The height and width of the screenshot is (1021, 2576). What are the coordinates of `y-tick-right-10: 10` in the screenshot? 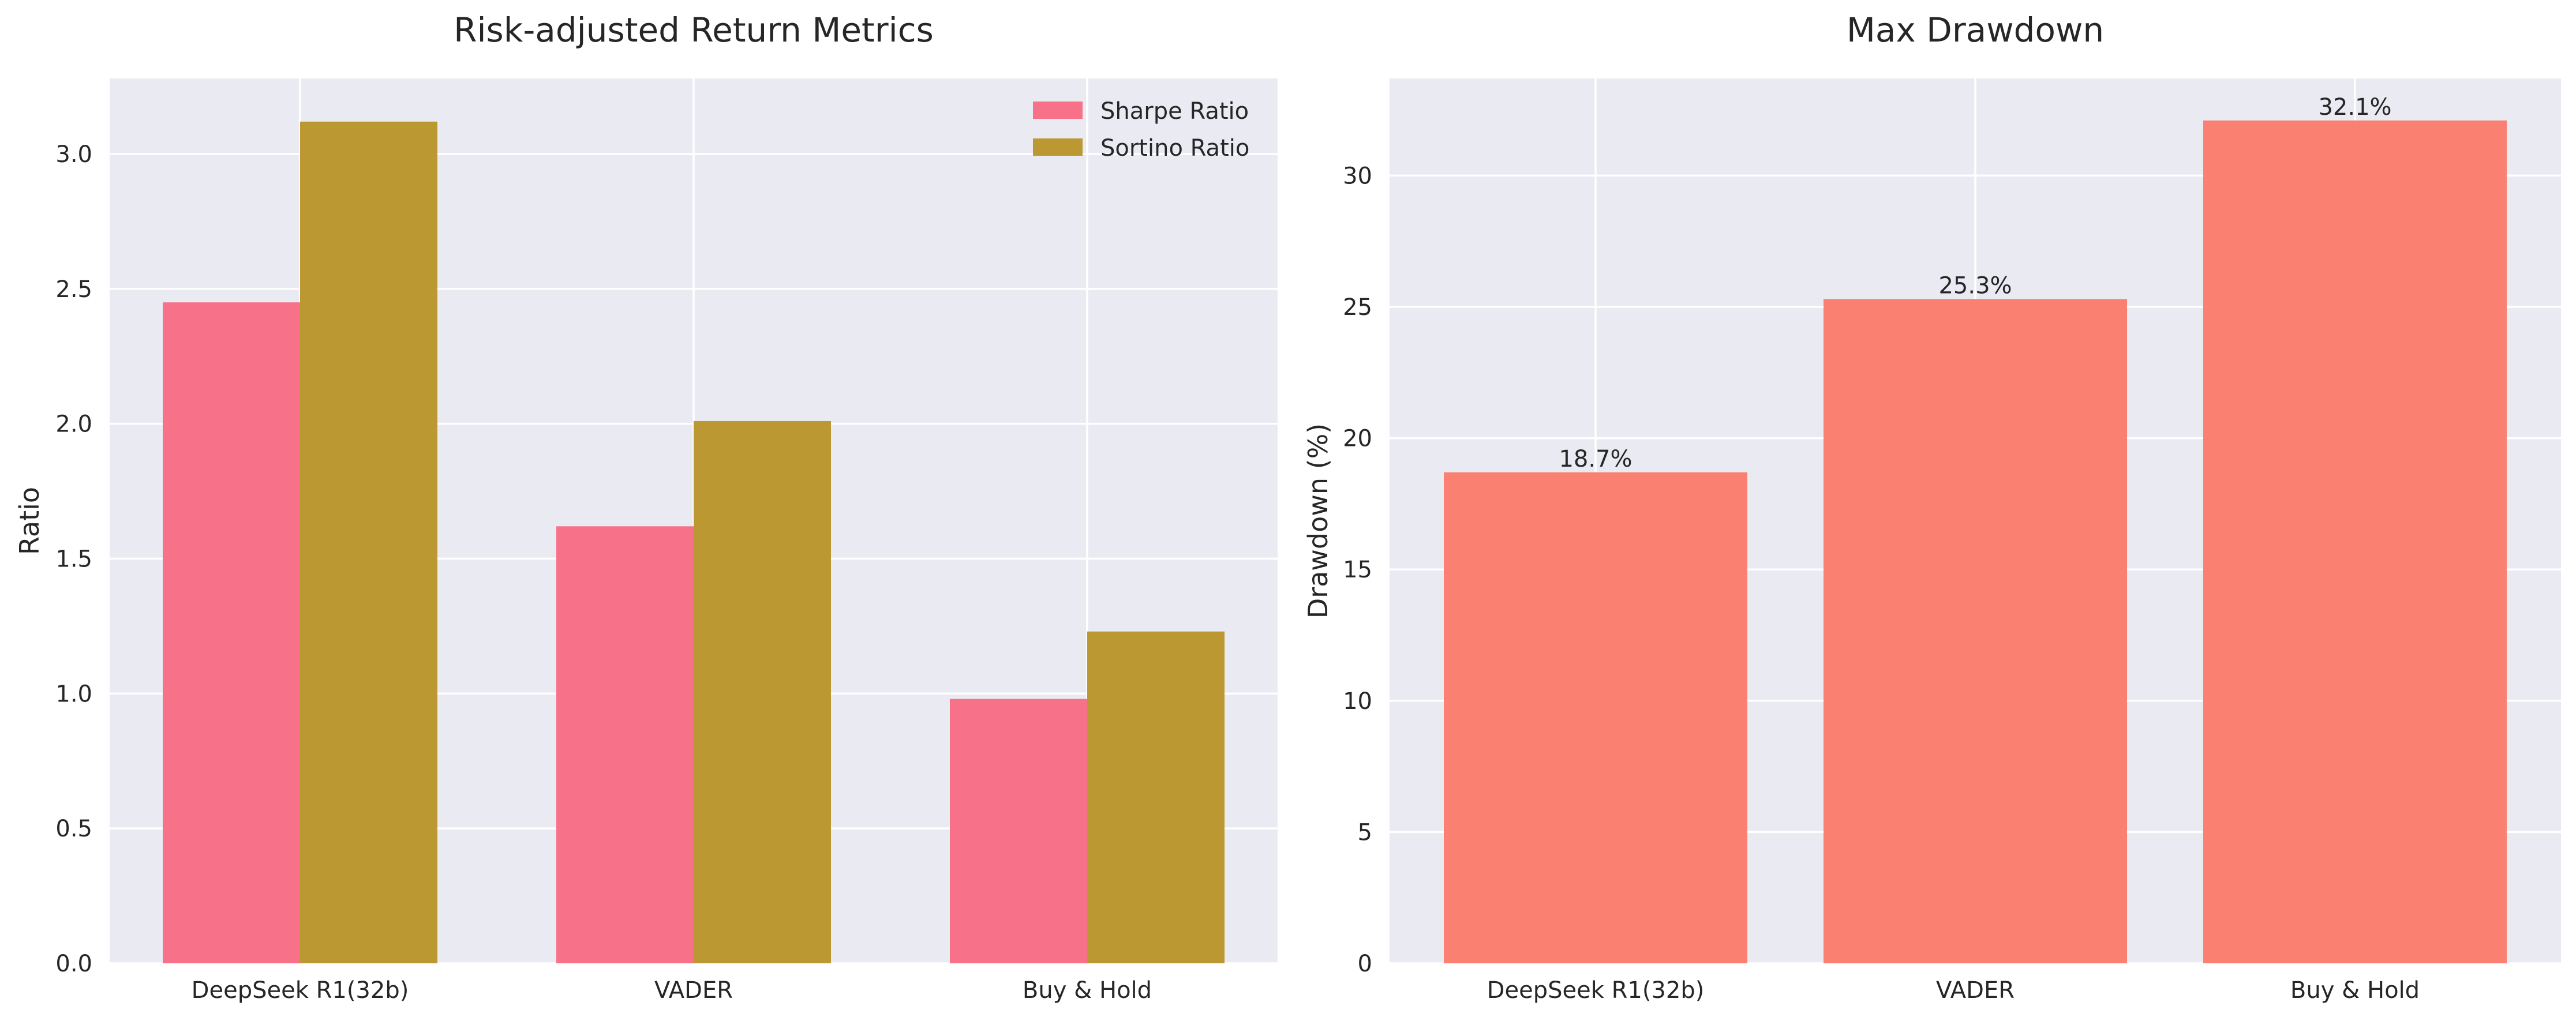 It's located at (1357, 702).